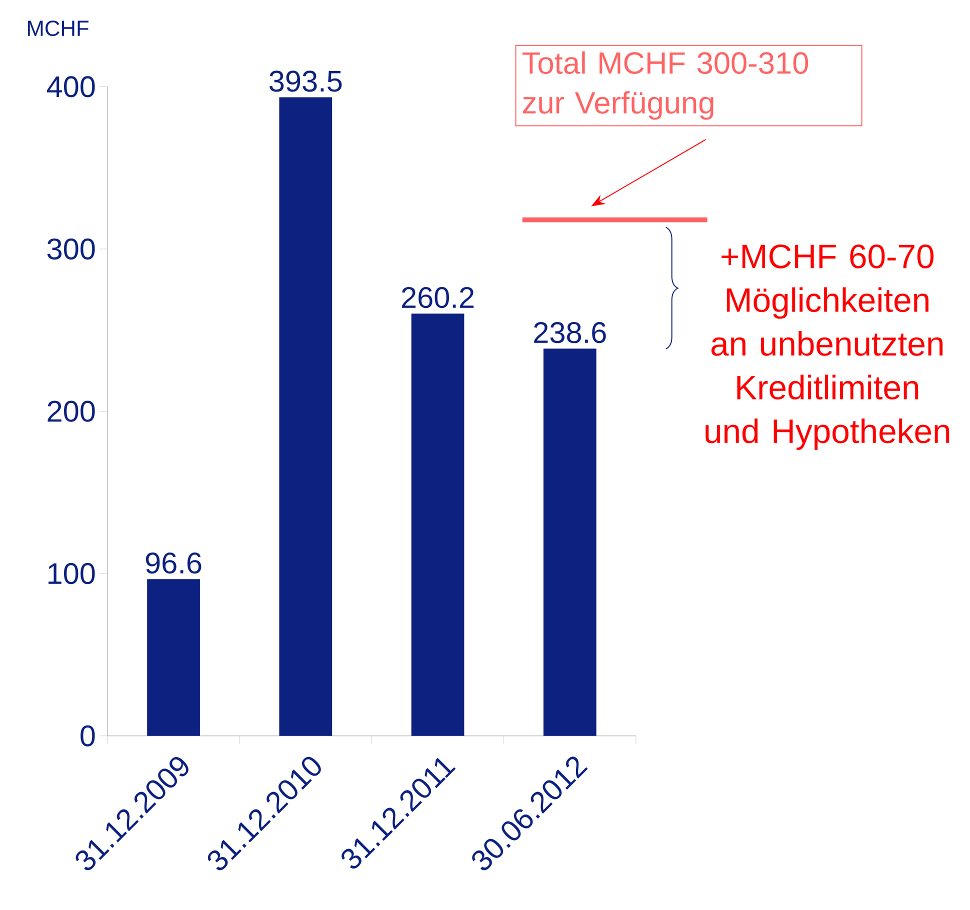 Image resolution: width=970 pixels, height=910 pixels. What do you see at coordinates (71, 411) in the screenshot?
I see `y-tick-label: 200` at bounding box center [71, 411].